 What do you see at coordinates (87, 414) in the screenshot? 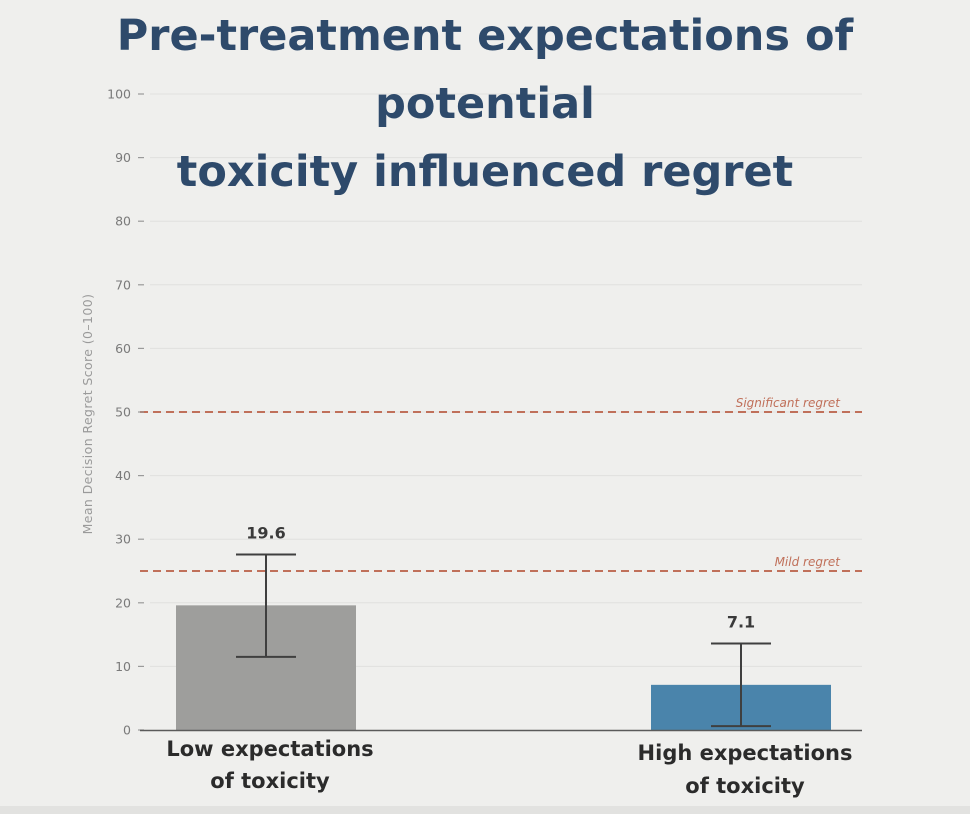
I see `y-axis-label: Mean Decision Regret Score (0–100)` at bounding box center [87, 414].